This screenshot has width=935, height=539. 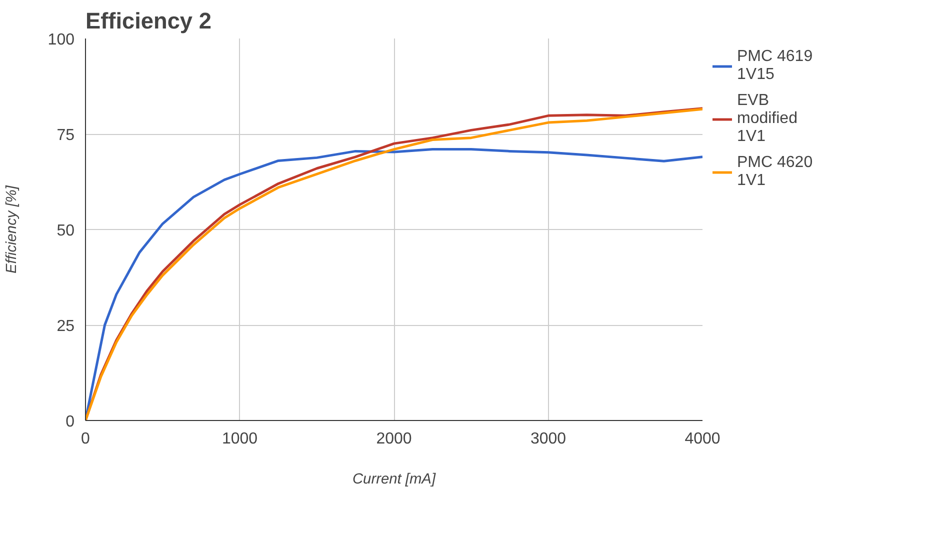 What do you see at coordinates (65, 231) in the screenshot?
I see `y-tick-label: 50` at bounding box center [65, 231].